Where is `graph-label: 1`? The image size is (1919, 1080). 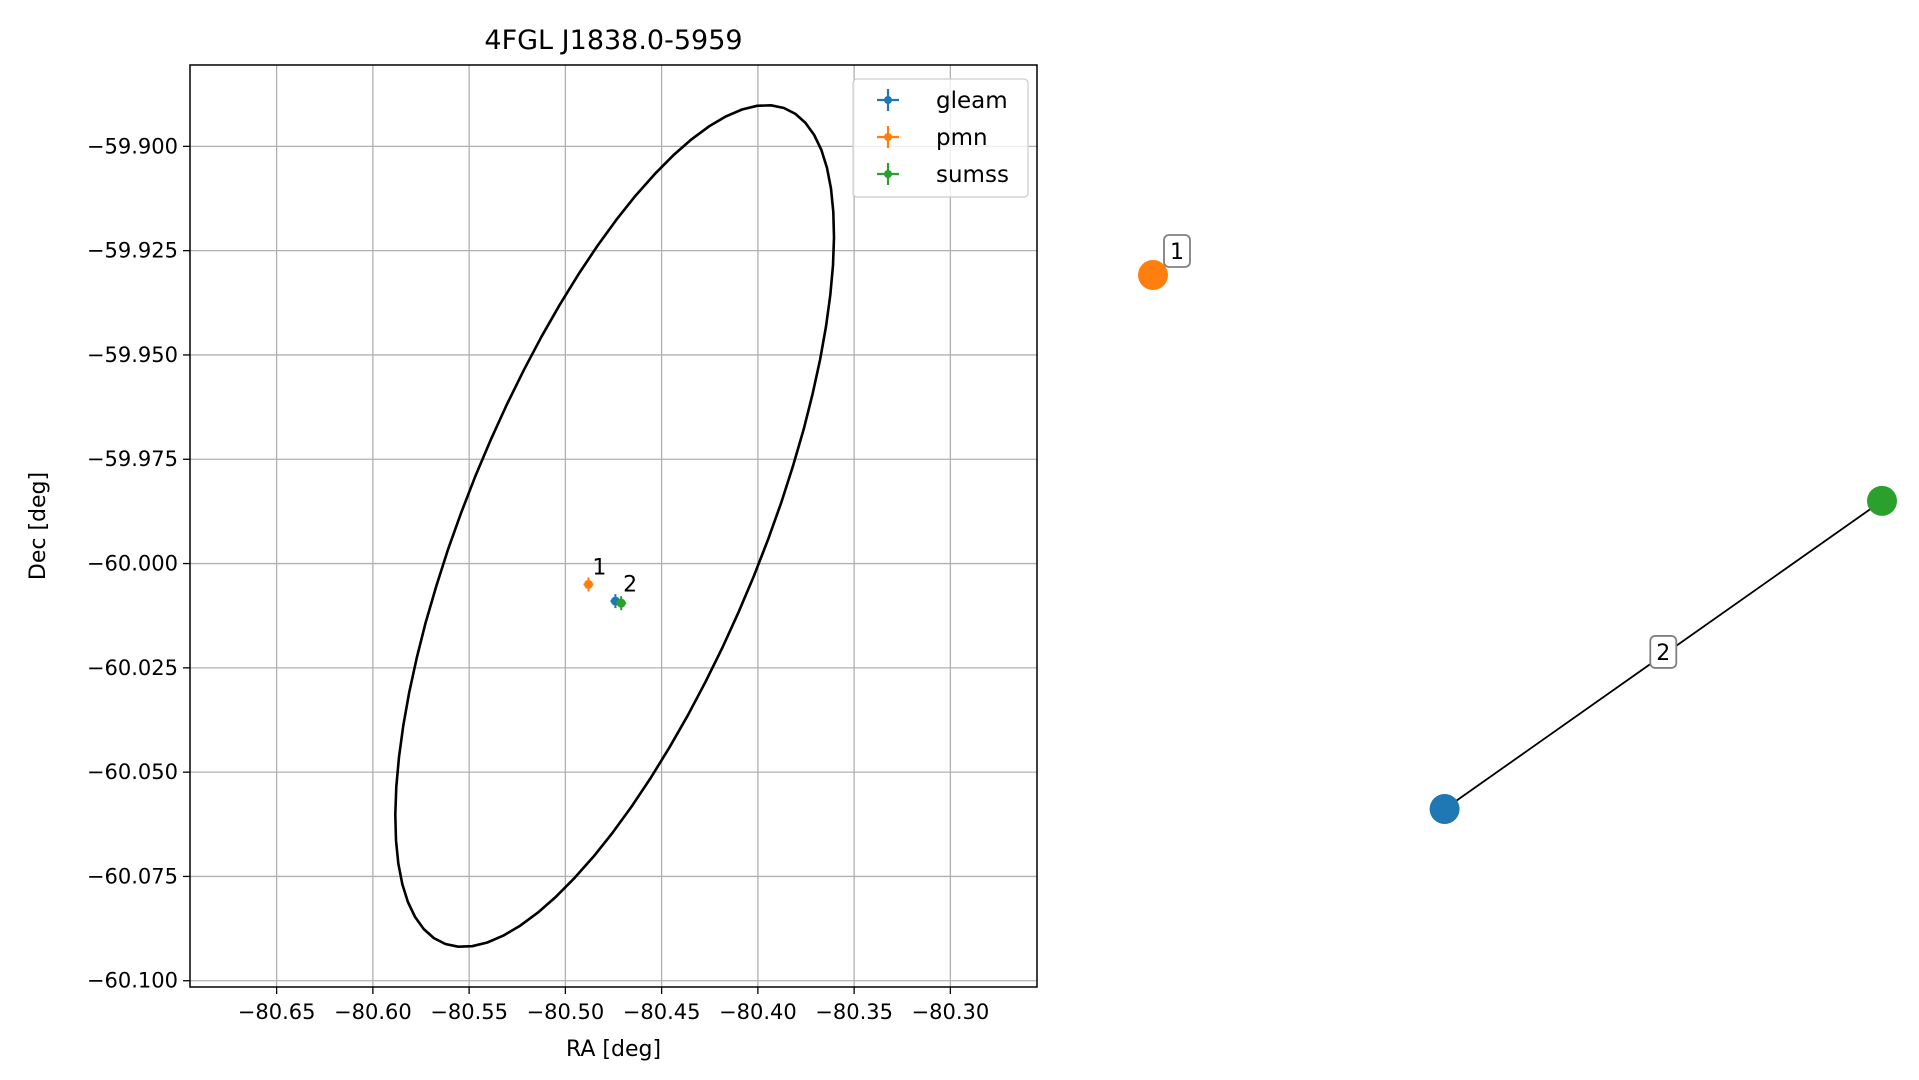 graph-label: 1 is located at coordinates (1177, 251).